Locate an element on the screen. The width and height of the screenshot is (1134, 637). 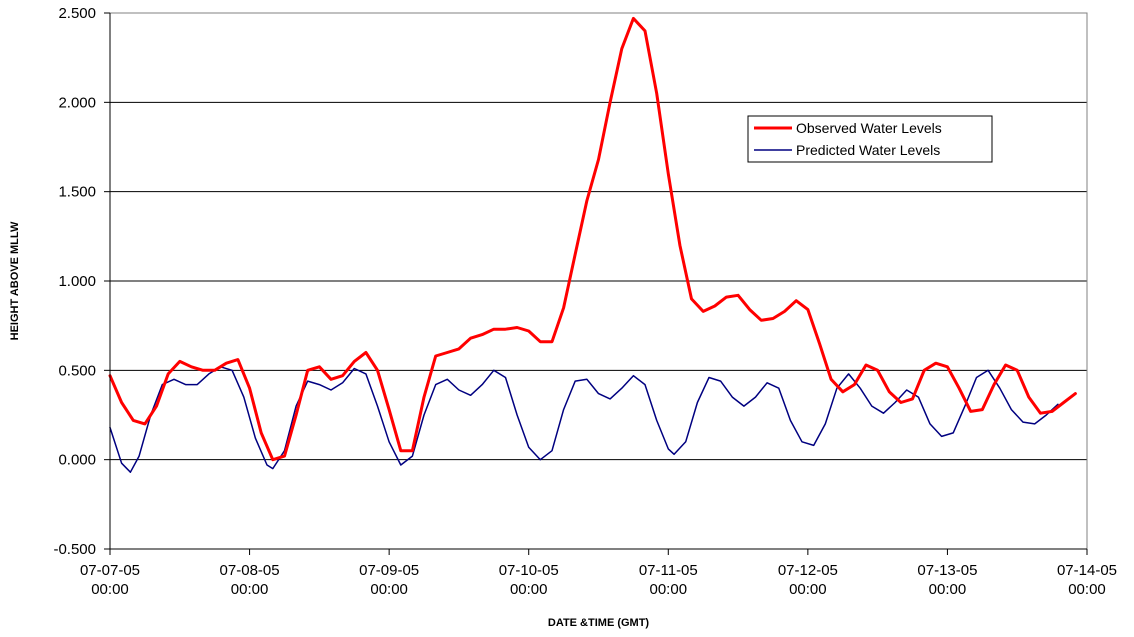
x-tick-date: 07-14-05 is located at coordinates (1087, 570).